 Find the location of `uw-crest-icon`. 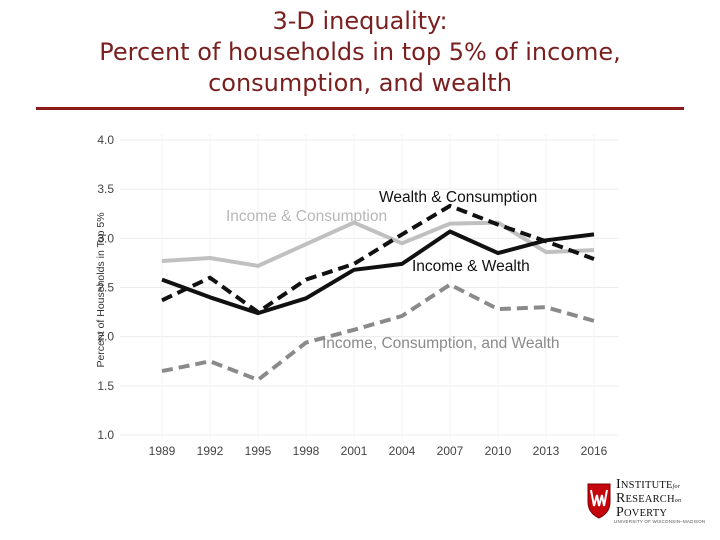

uw-crest-icon is located at coordinates (599, 501).